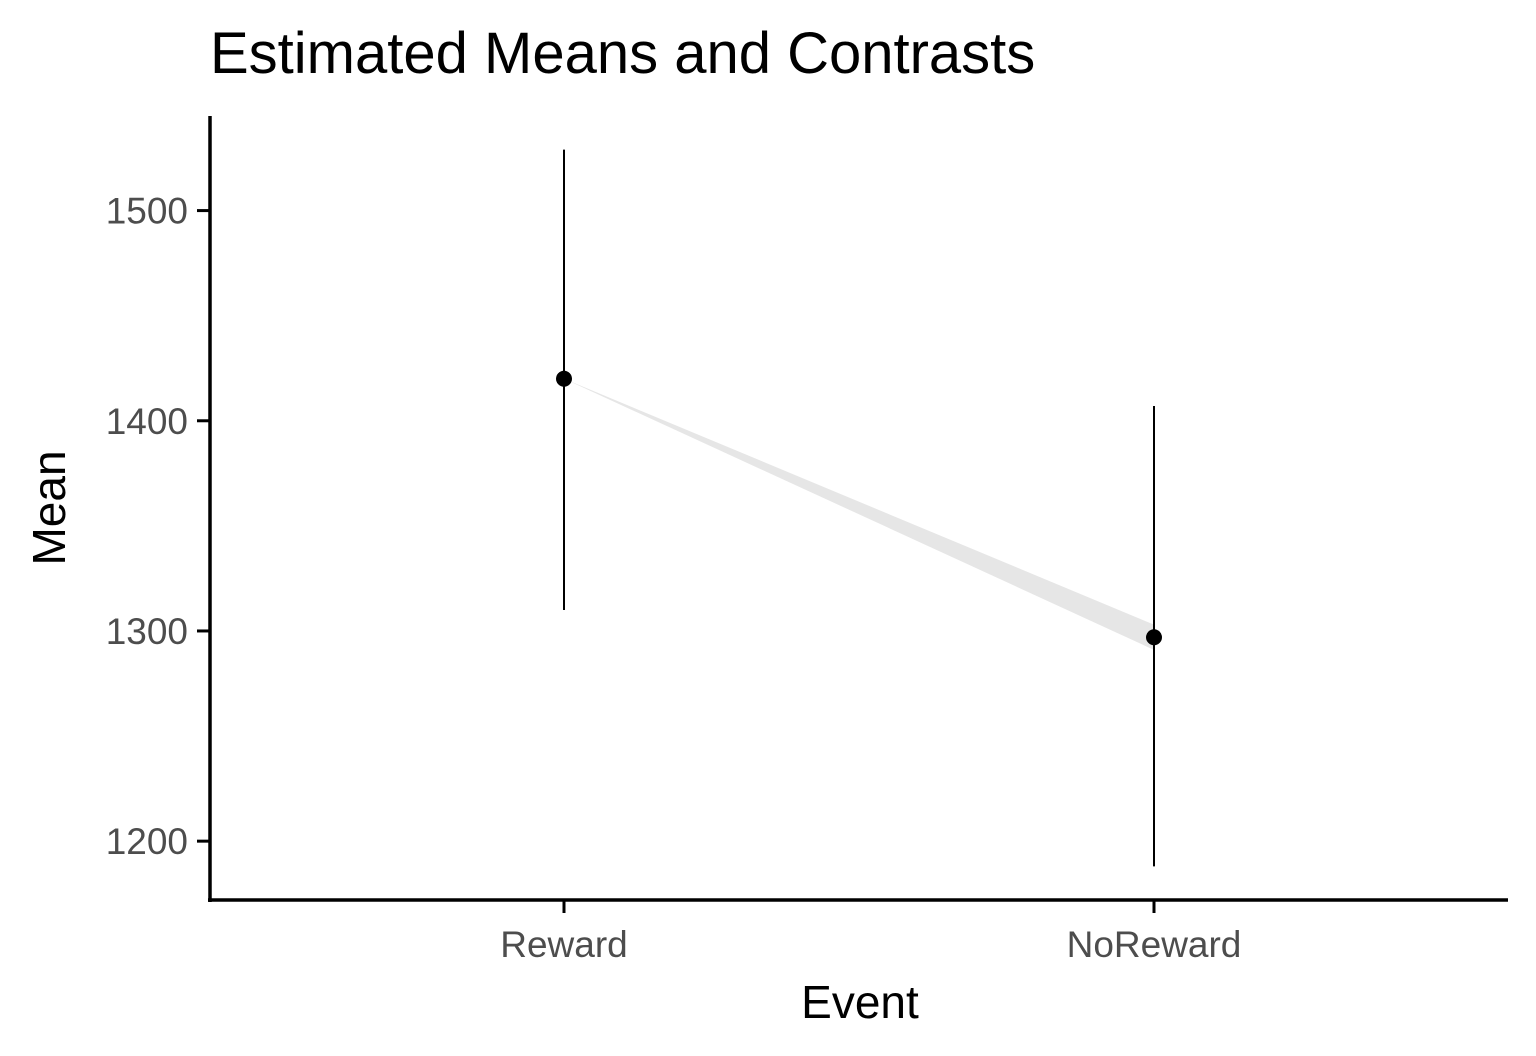 The image size is (1536, 1056). I want to click on y-axis: 1200 1300 1400 1500, so click(158, 526).